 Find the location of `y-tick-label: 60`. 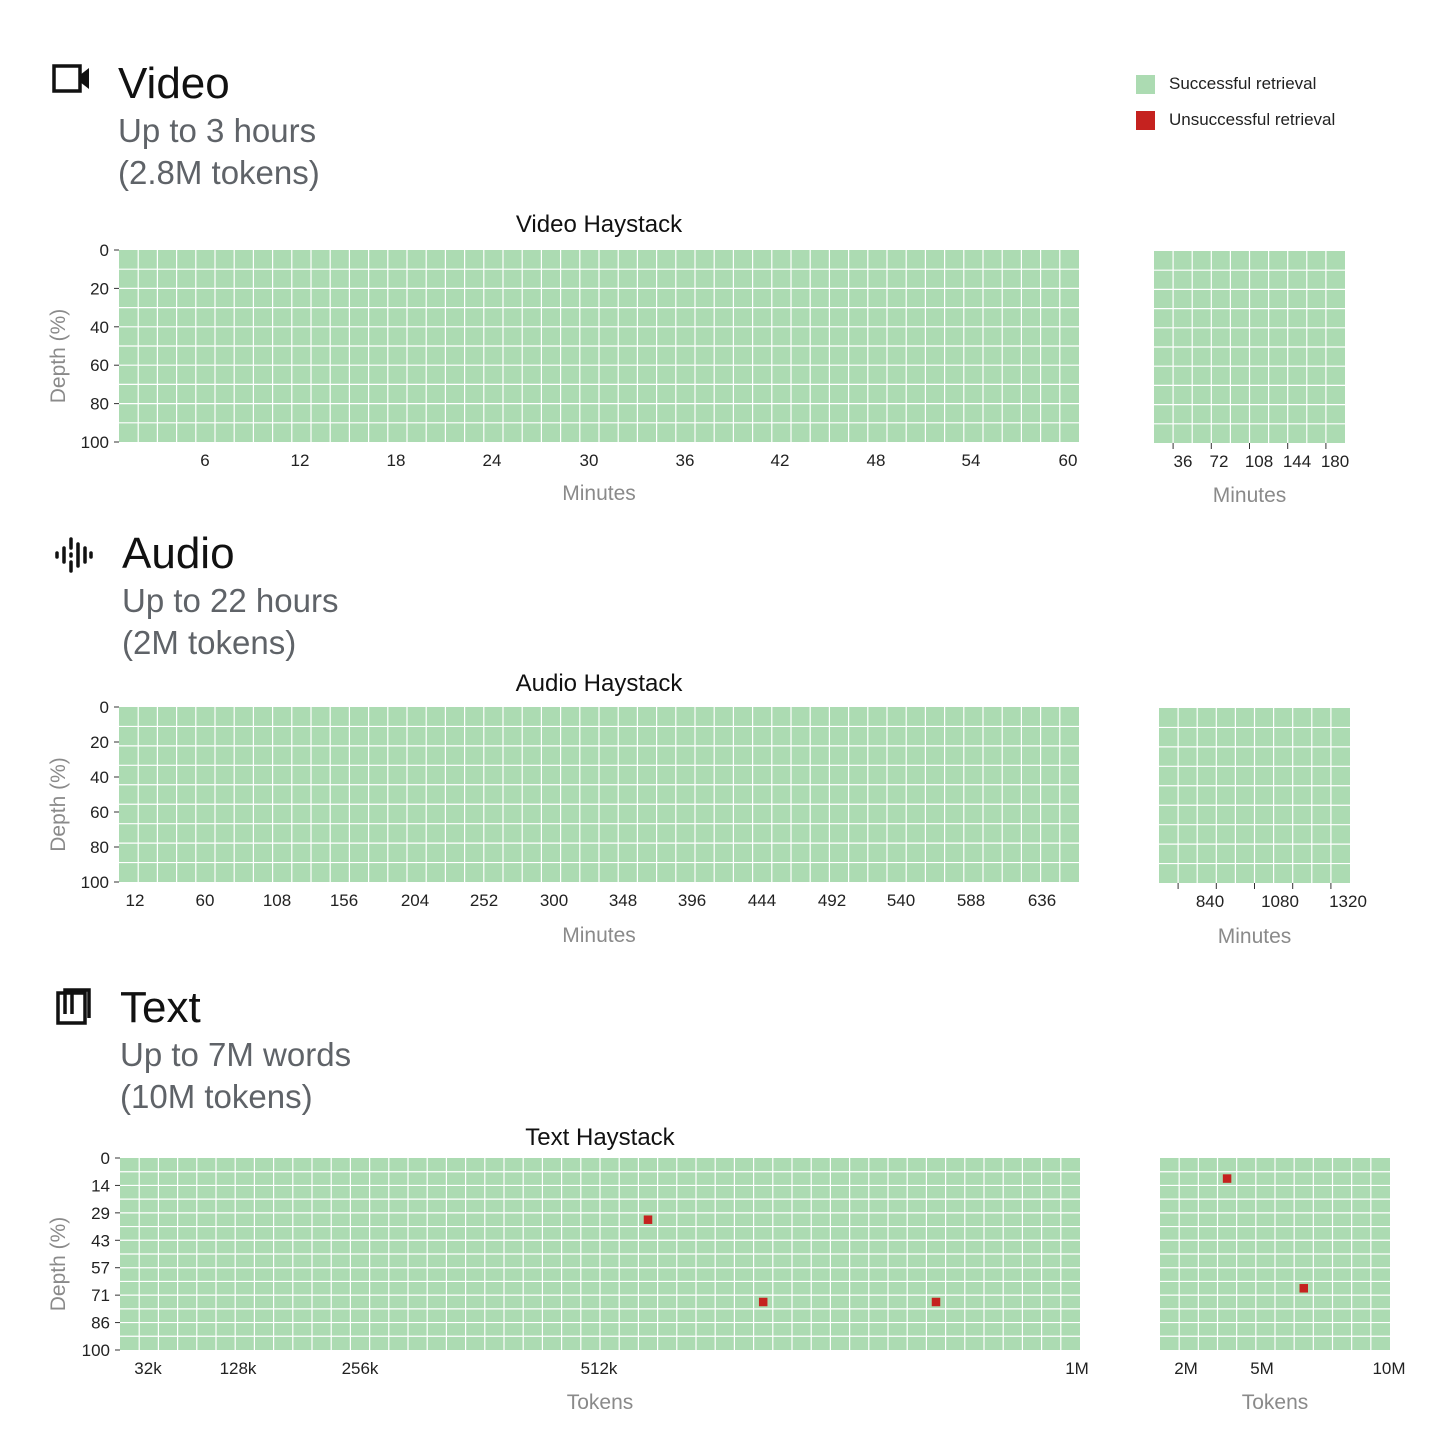

y-tick-label: 60 is located at coordinates (99, 812).